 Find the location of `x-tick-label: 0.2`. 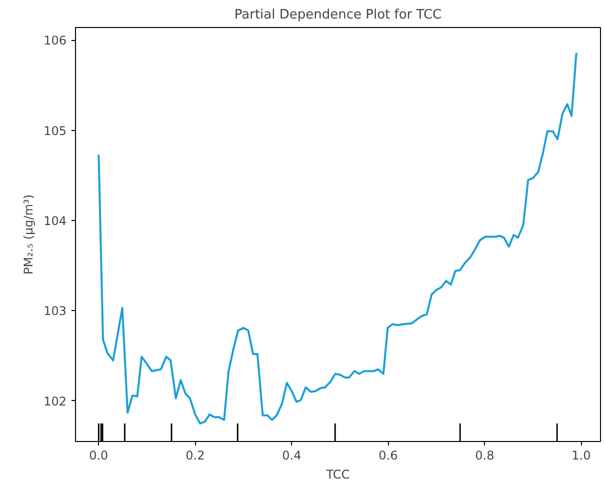

x-tick-label: 0.2 is located at coordinates (195, 455).